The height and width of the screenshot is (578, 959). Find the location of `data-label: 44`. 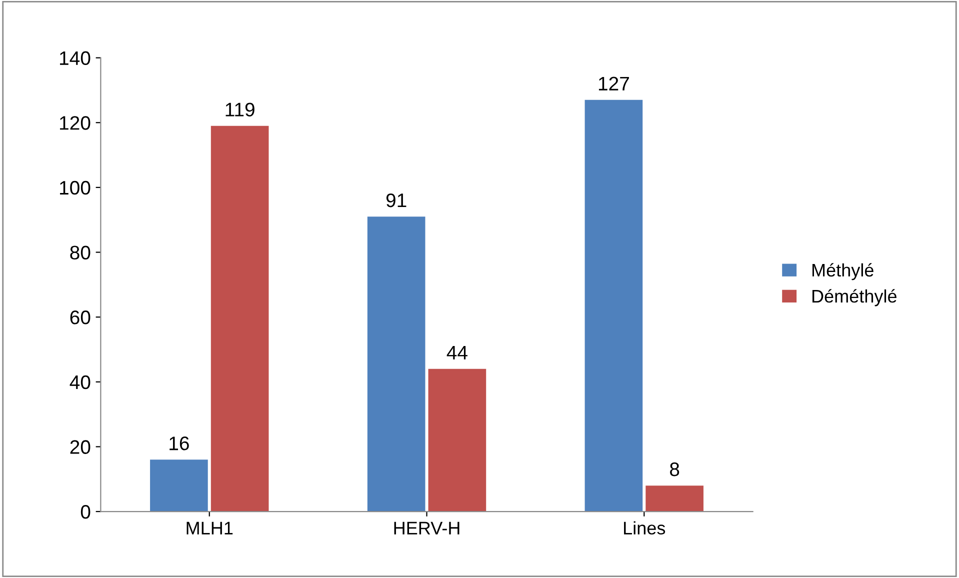

data-label: 44 is located at coordinates (457, 353).